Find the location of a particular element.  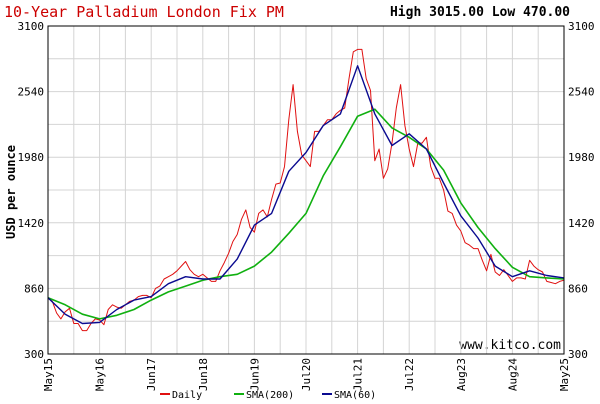

legend-label: SMA(60) is located at coordinates (355, 395).